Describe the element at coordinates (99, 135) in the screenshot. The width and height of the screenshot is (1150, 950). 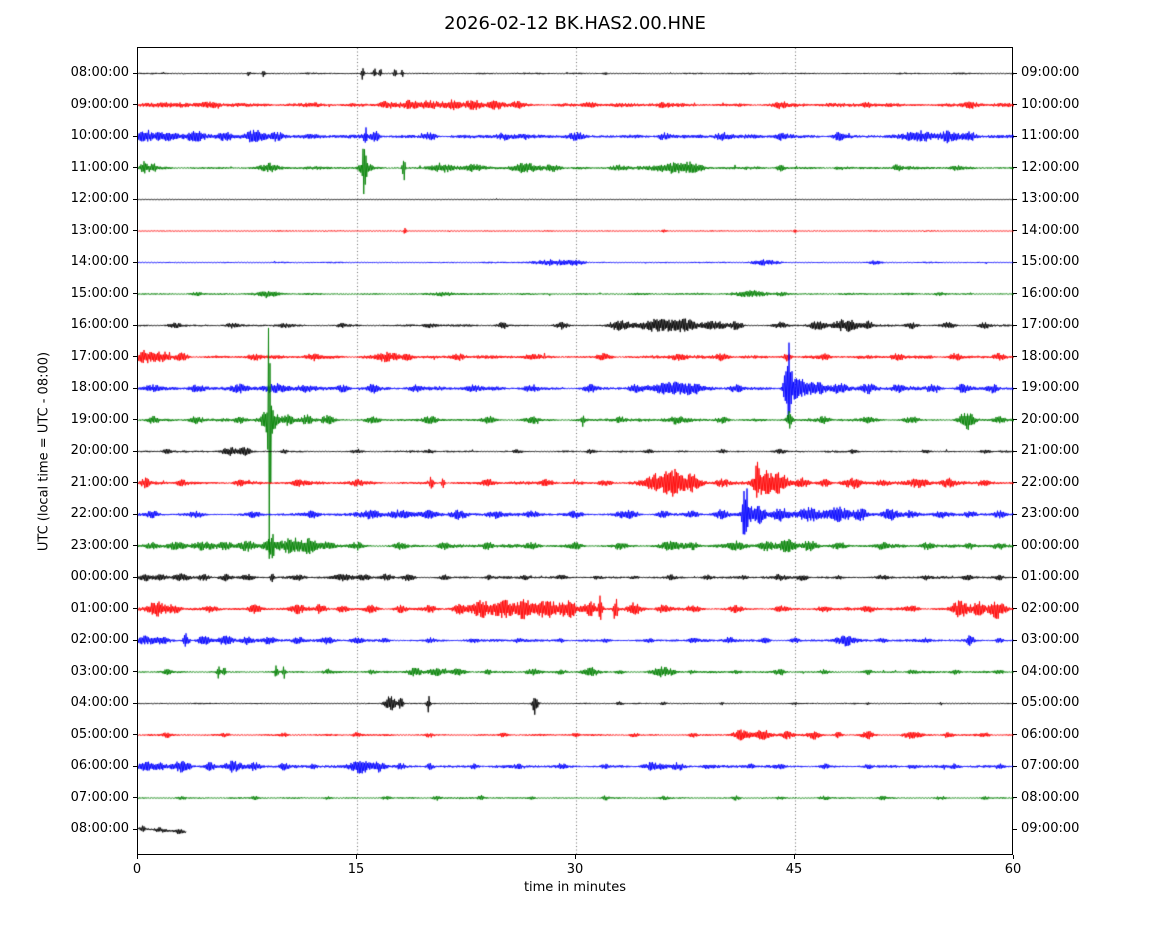
I see `y-tick-label-utc: 10:00:00` at that location.